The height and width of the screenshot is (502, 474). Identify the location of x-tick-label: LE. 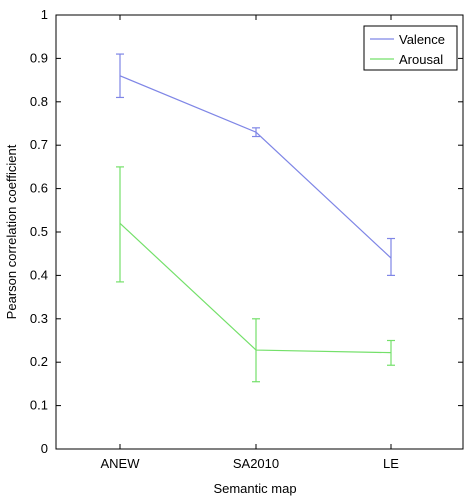
(391, 463).